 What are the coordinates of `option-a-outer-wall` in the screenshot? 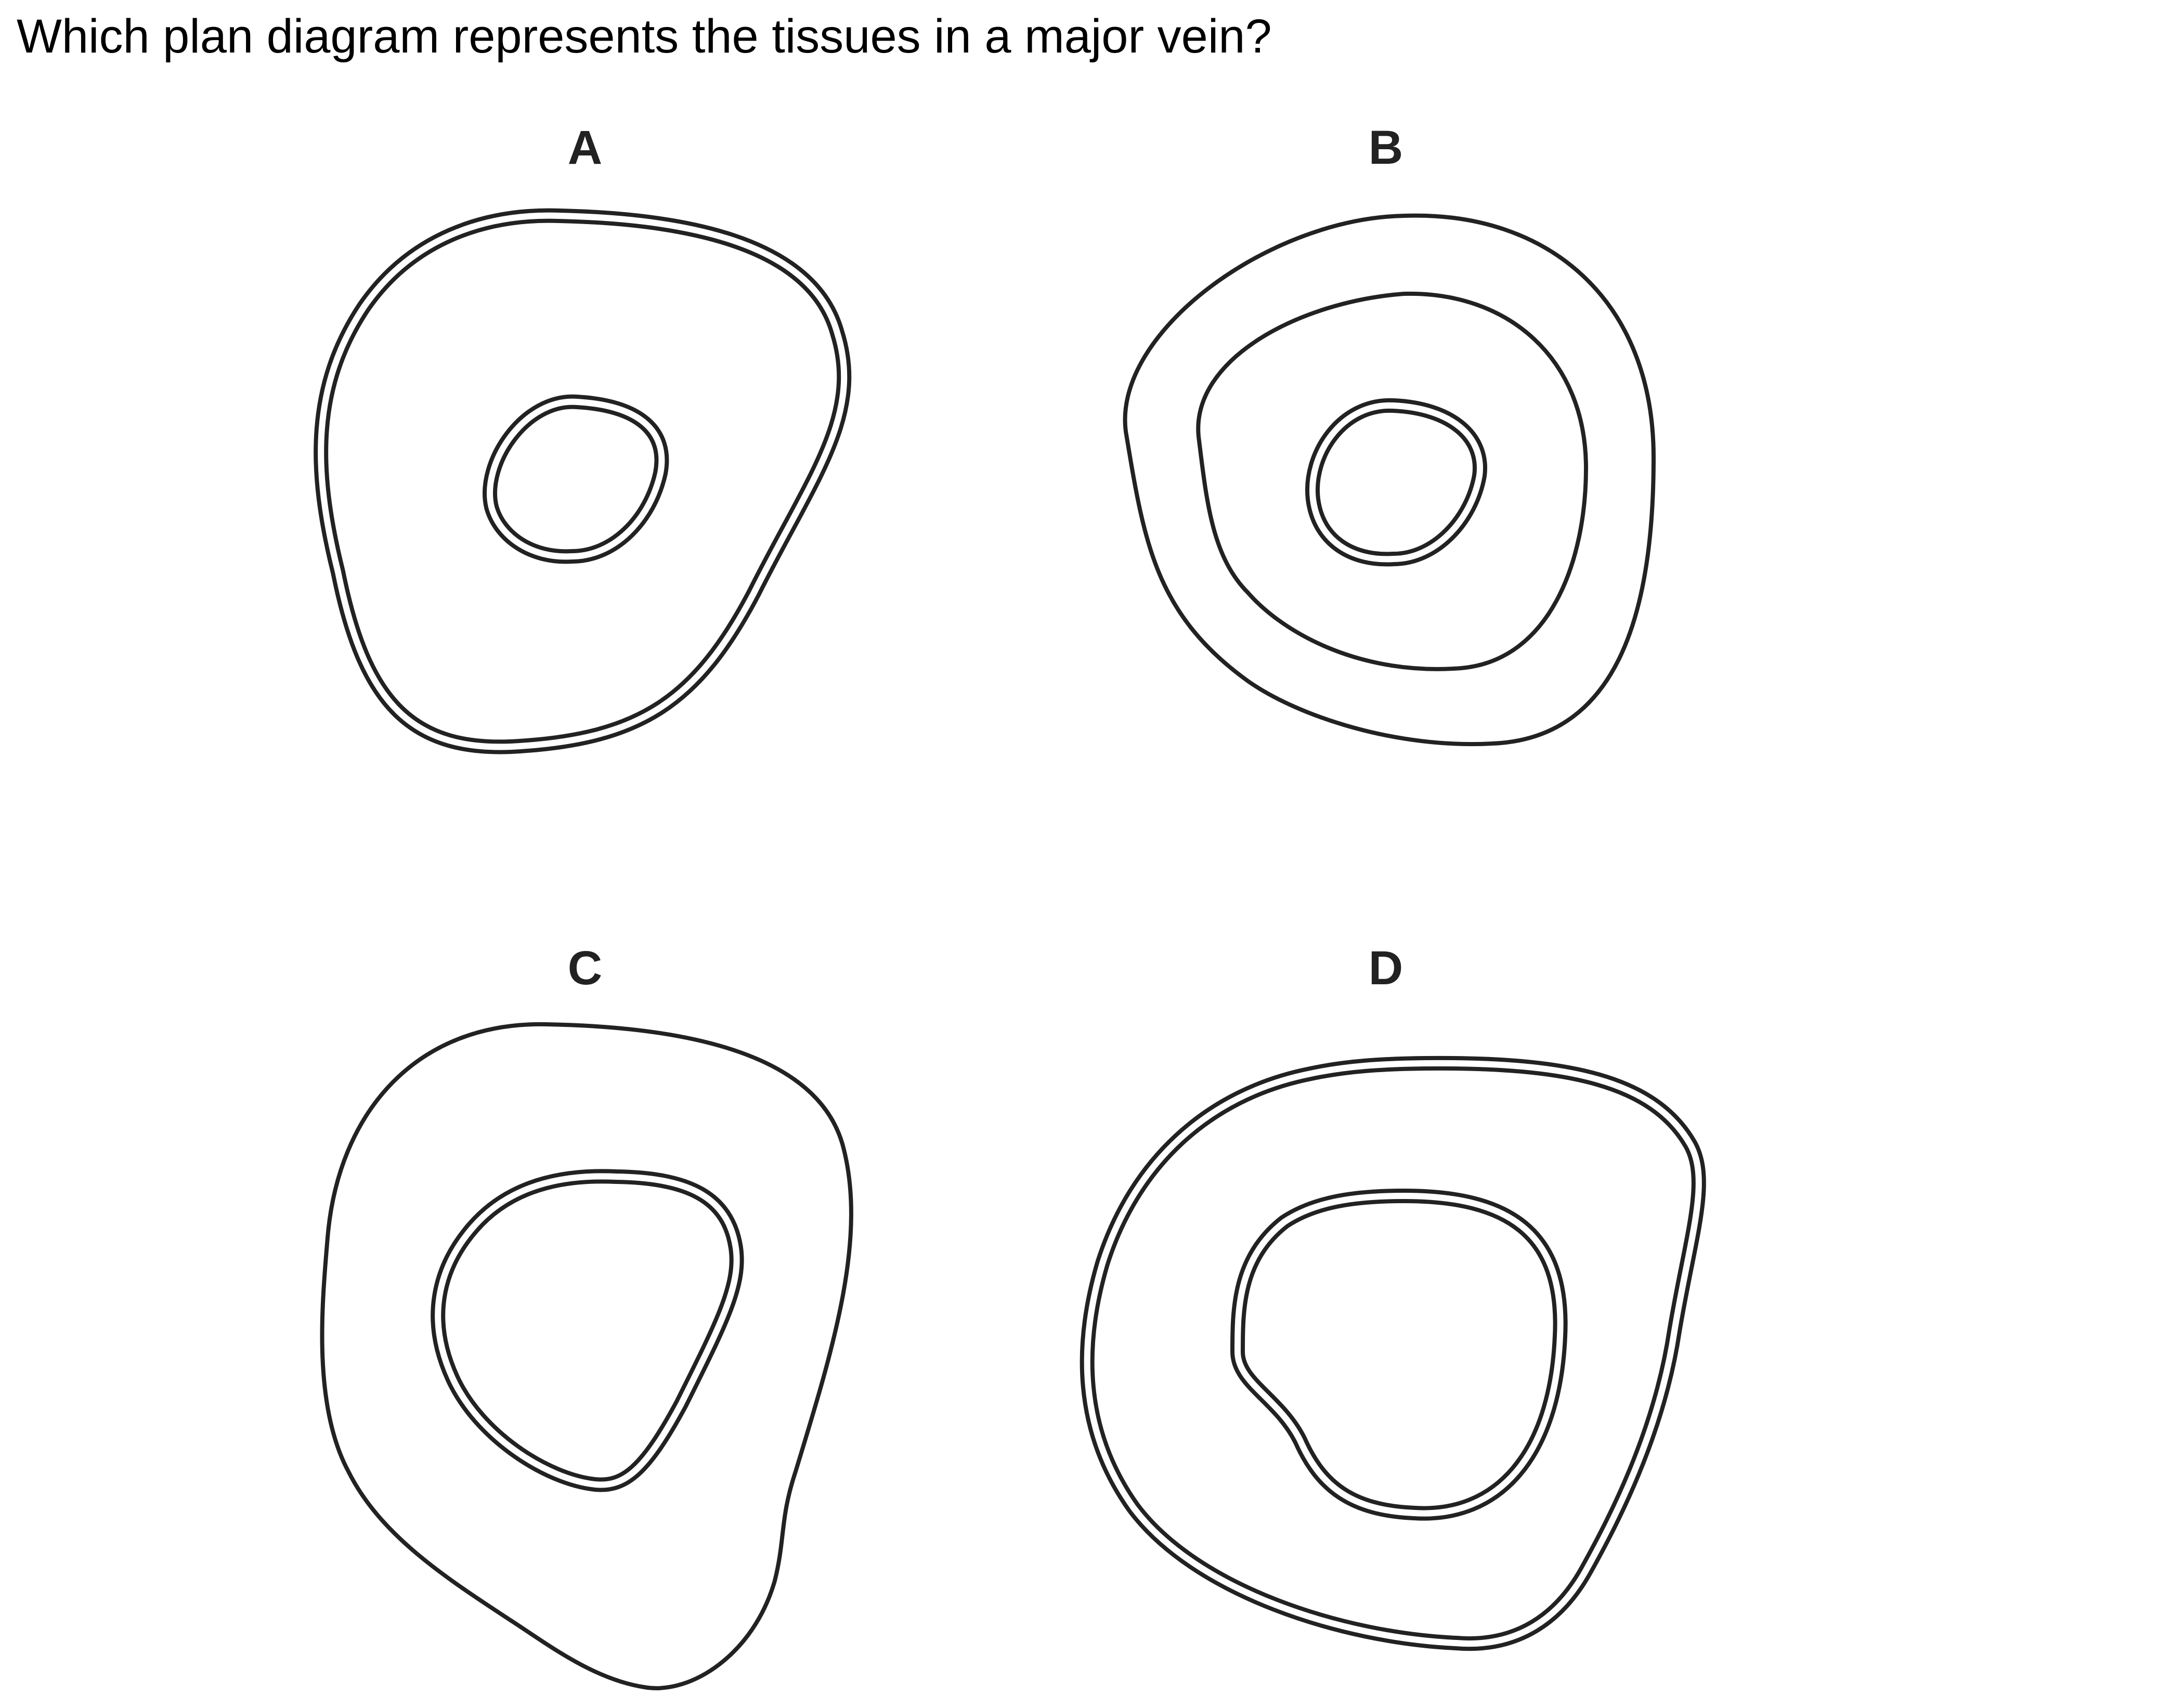 It's located at (583, 481).